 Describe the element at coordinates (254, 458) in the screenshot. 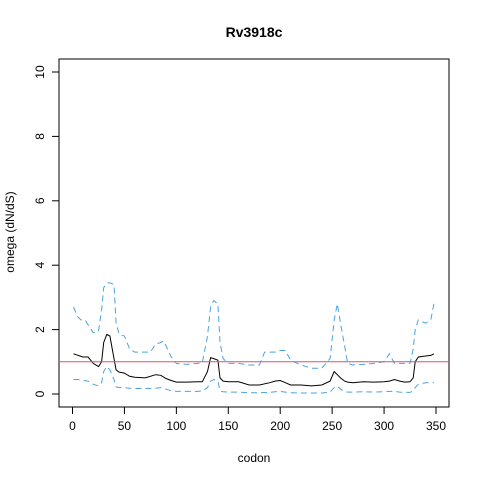

I see `x-axis-label: codon` at that location.